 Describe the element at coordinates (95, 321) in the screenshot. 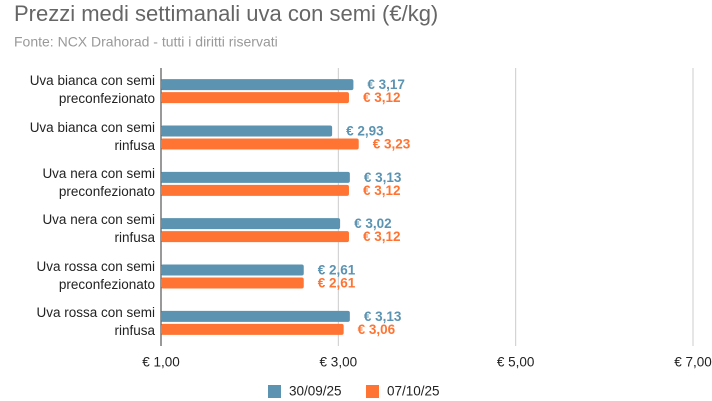

I see `y-tick-label: Uva rossa con semi rinfusa` at that location.